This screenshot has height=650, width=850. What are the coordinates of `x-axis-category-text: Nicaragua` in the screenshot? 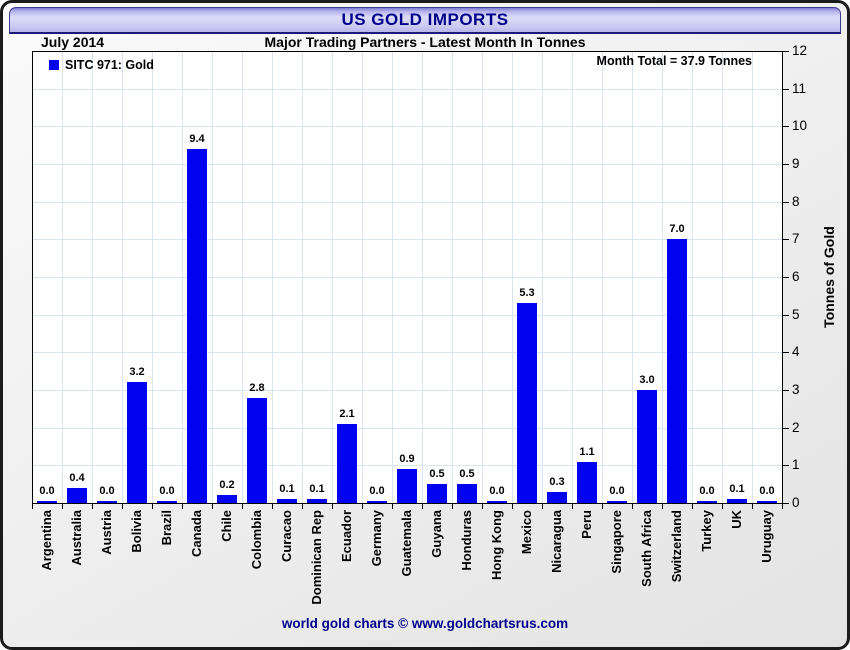 It's located at (556, 541).